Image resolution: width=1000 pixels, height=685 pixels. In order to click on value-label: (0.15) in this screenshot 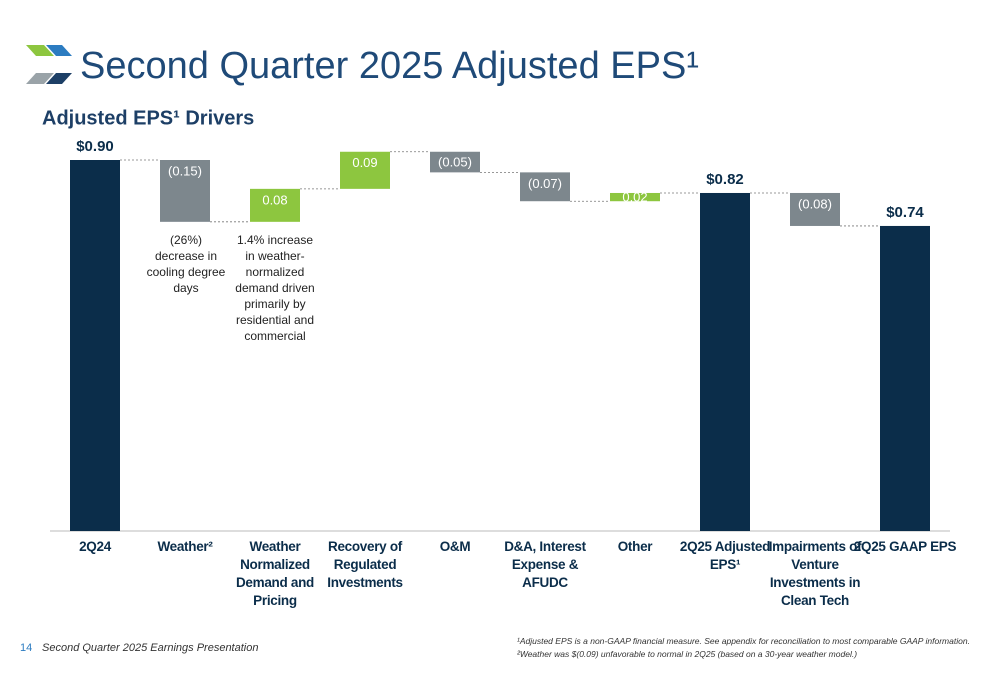, I will do `click(185, 170)`.